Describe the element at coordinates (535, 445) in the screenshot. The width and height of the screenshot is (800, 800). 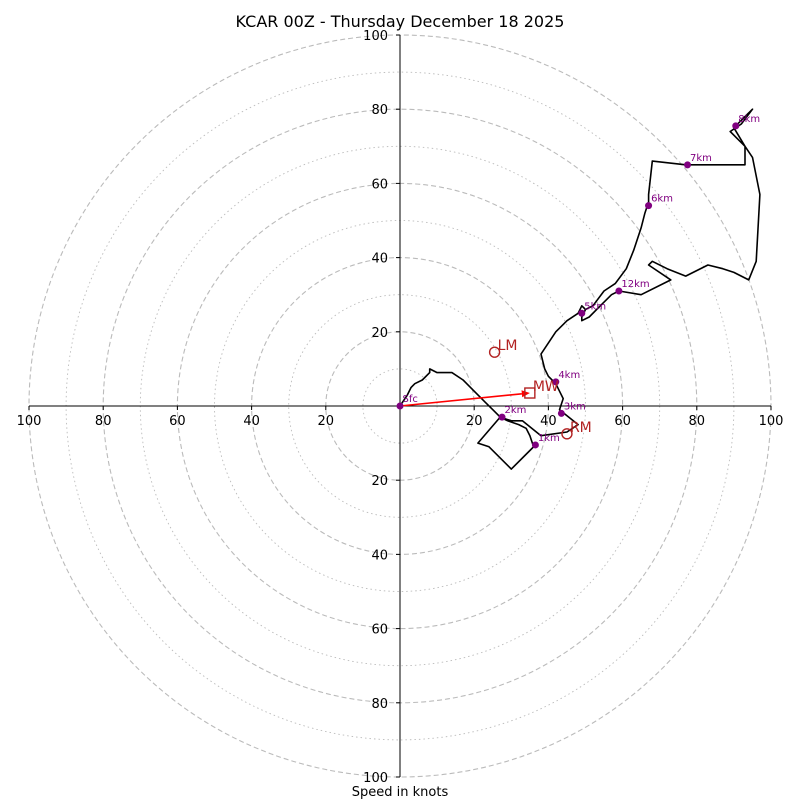
I see `height-marker-1km` at that location.